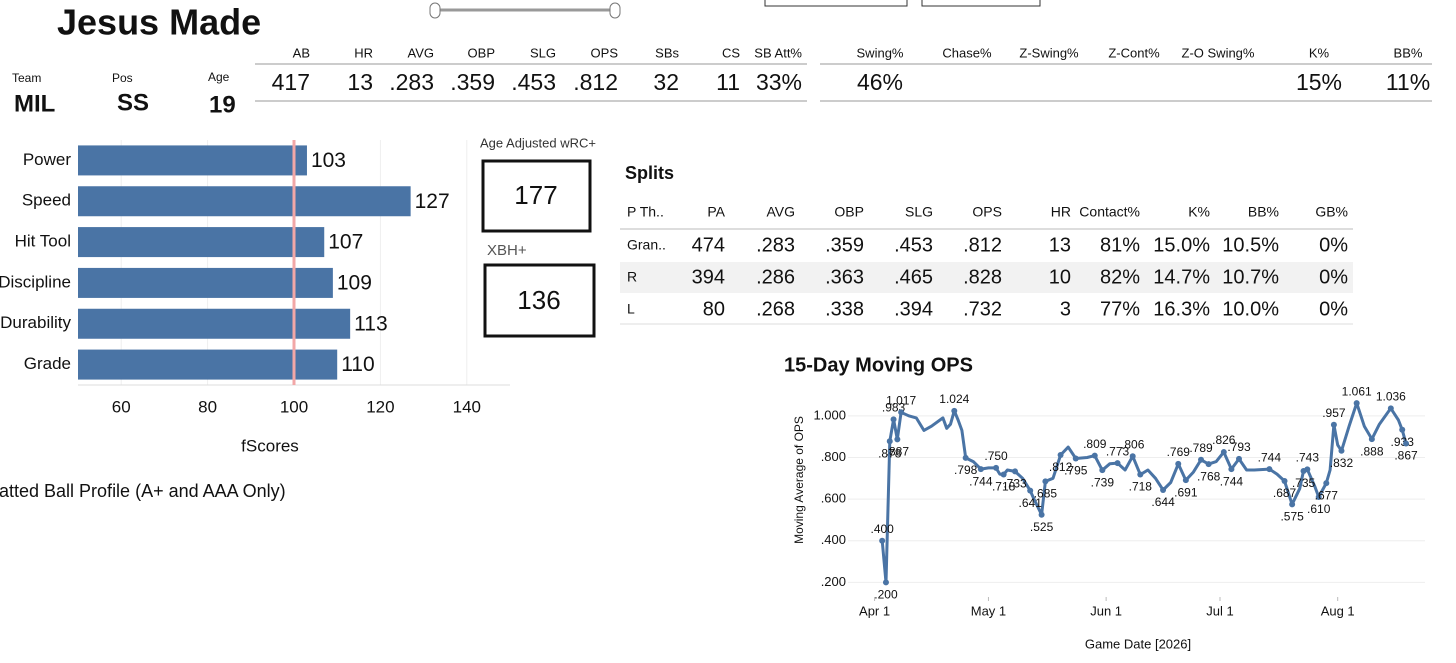 The width and height of the screenshot is (1456, 663). What do you see at coordinates (880, 52) in the screenshot?
I see `column-header: Swing%` at bounding box center [880, 52].